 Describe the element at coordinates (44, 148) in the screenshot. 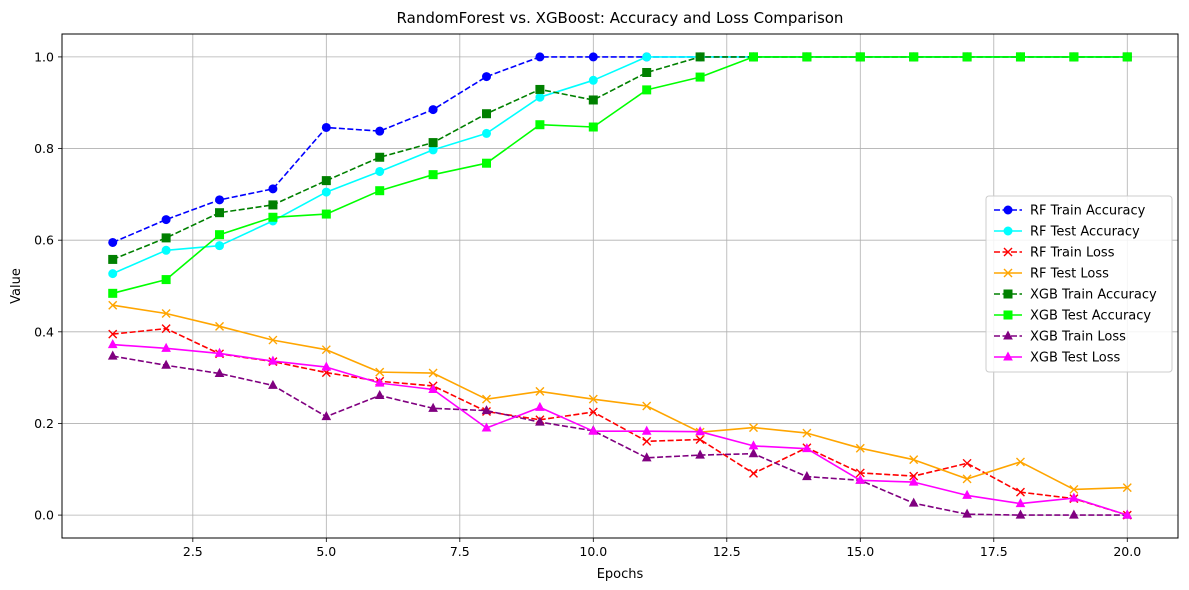

I see `y-tick-label: 0.8` at that location.